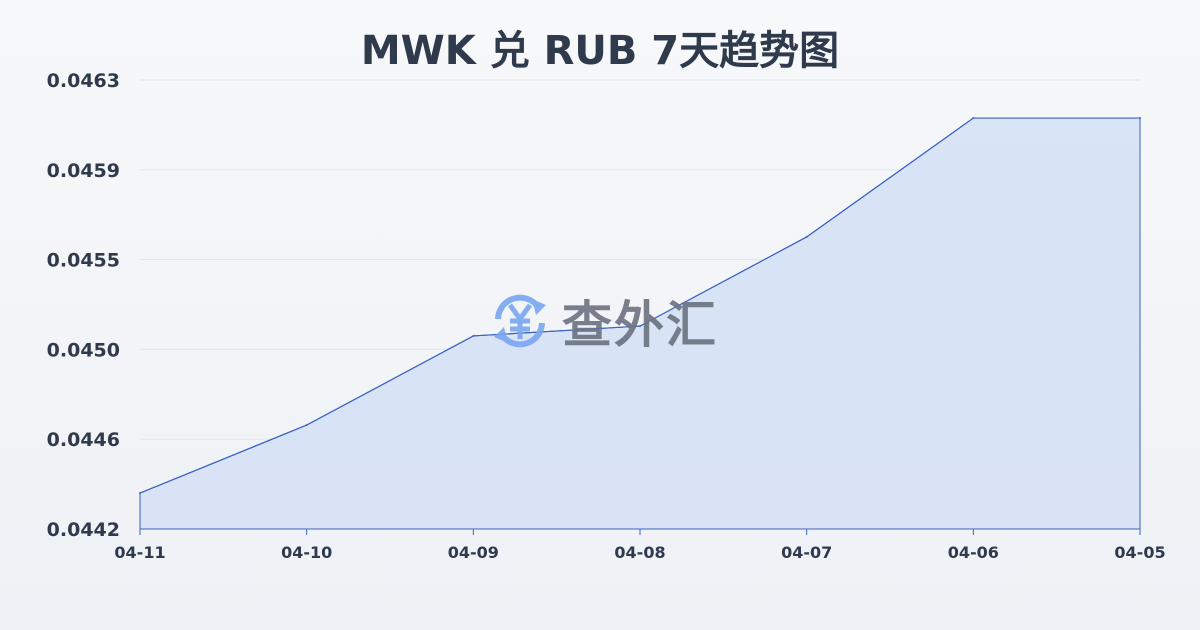 The height and width of the screenshot is (630, 1200). I want to click on y-tick-label: 0.0463, so click(83, 81).